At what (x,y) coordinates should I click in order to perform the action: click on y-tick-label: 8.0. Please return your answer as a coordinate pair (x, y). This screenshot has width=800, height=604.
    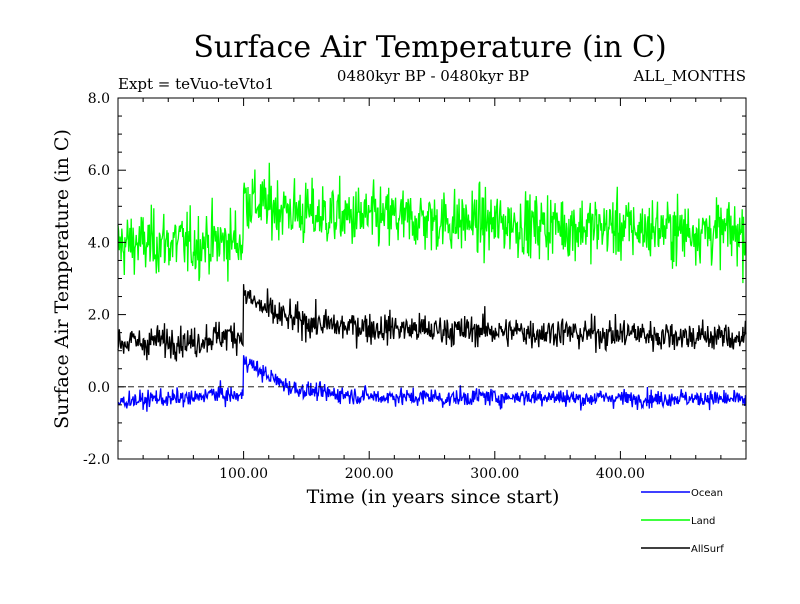
    Looking at the image, I should click on (99, 99).